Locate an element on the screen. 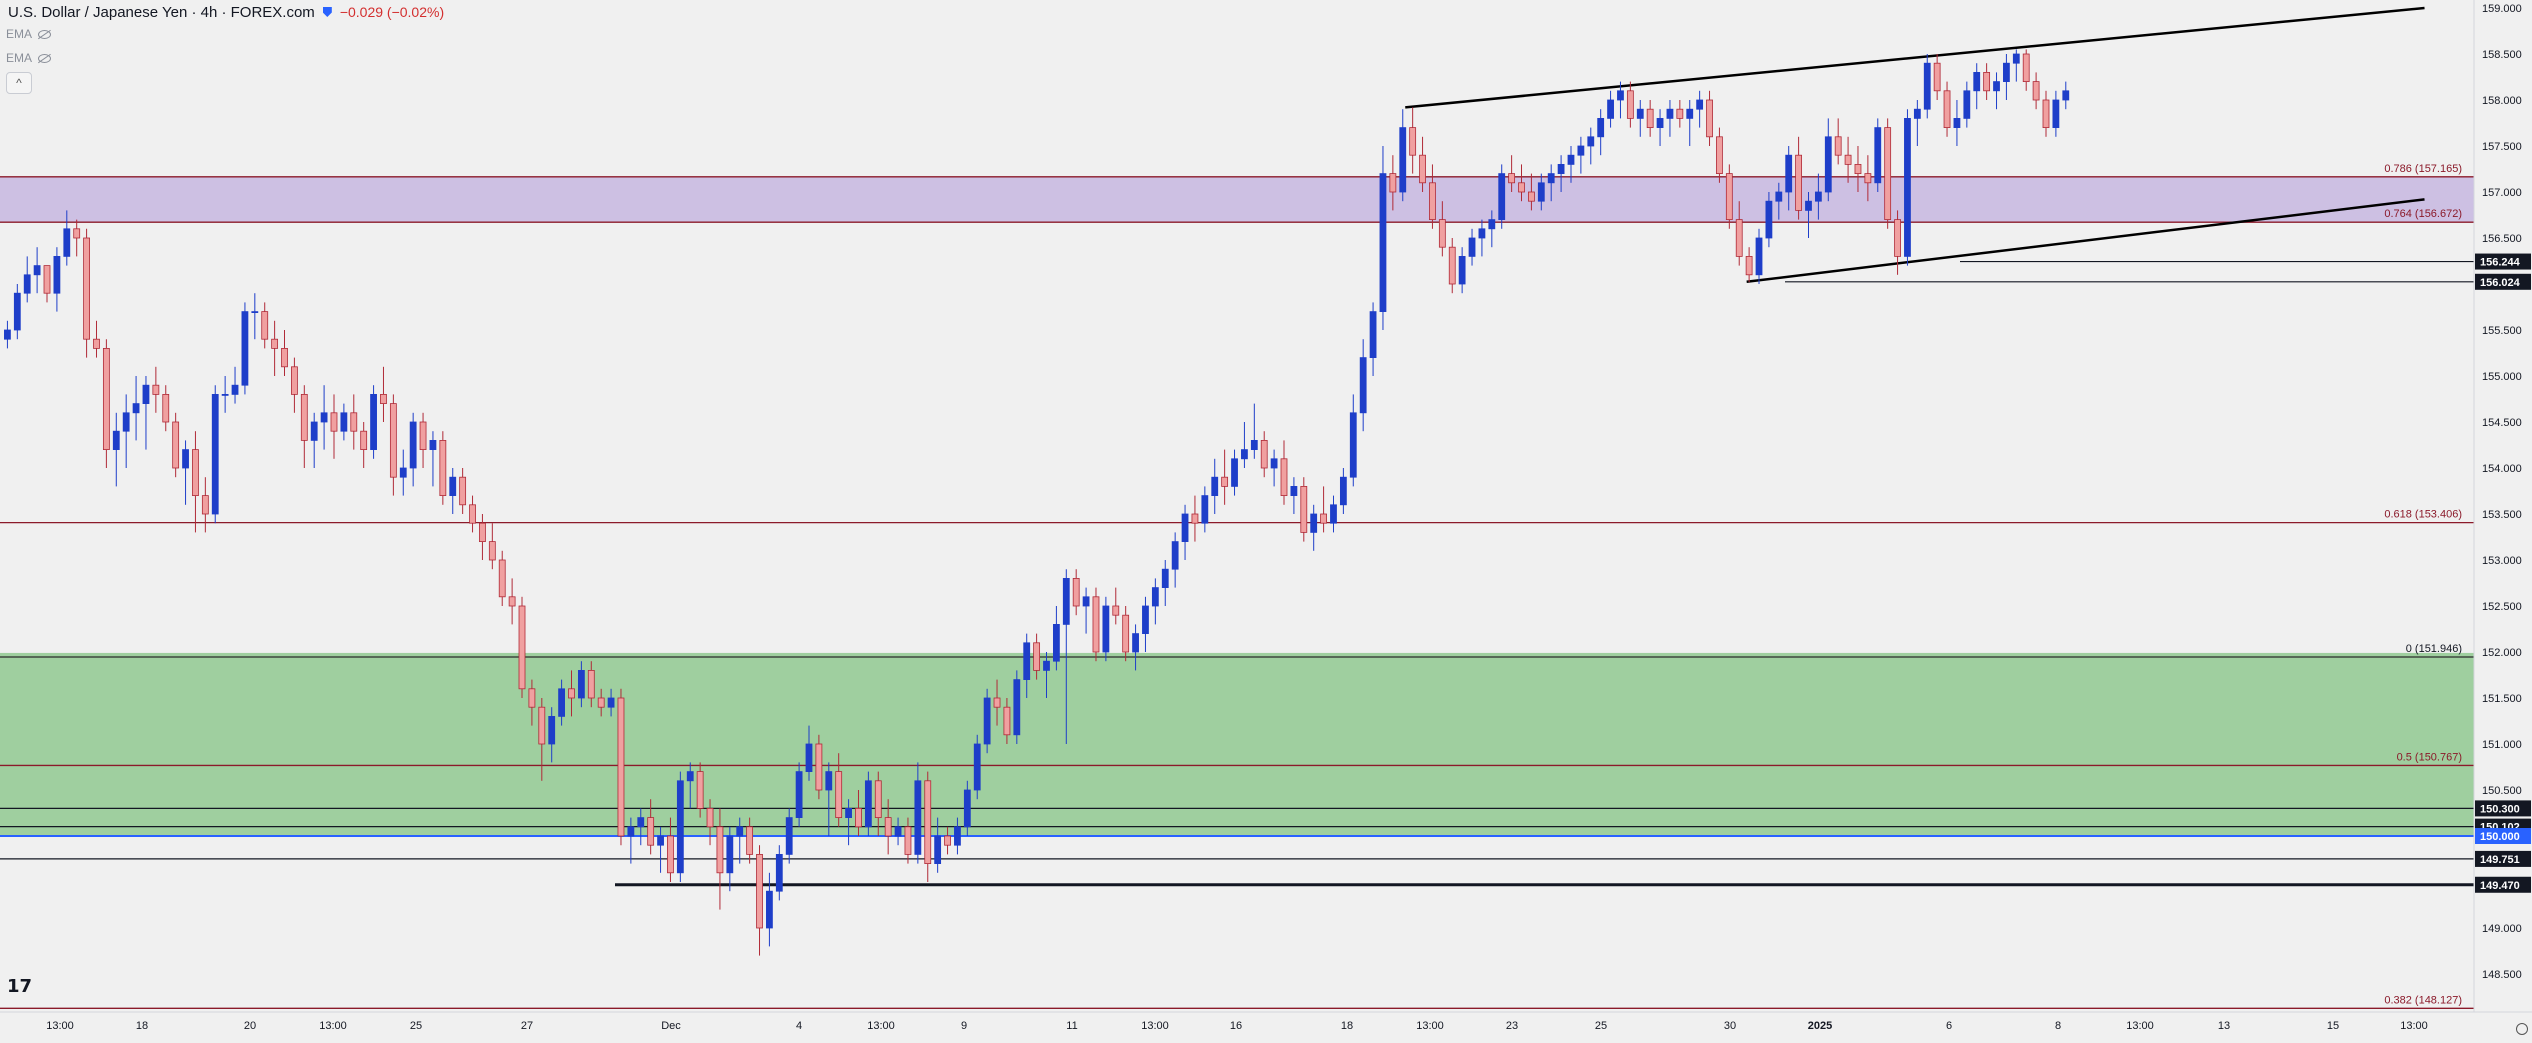 The width and height of the screenshot is (2532, 1043). price-tick-label: 151.500 is located at coordinates (2502, 699).